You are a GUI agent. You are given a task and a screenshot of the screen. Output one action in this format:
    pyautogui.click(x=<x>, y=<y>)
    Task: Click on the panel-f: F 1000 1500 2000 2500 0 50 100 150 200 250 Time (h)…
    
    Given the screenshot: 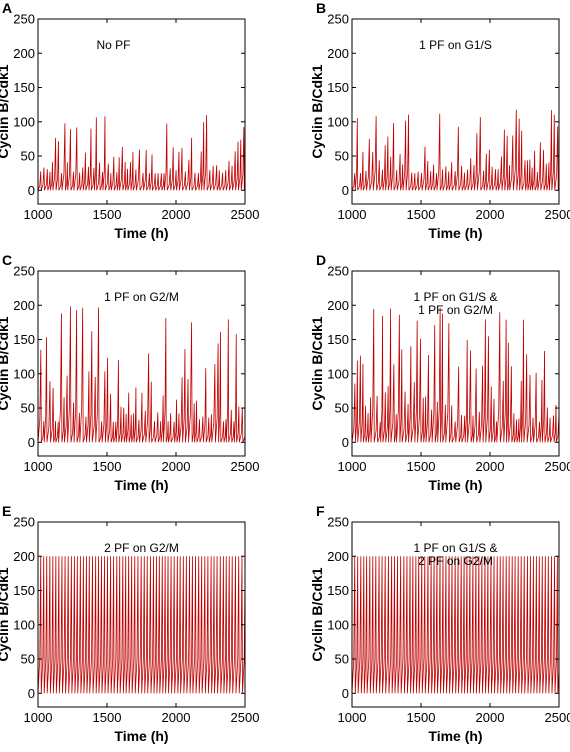 What is the action you would take?
    pyautogui.click(x=439, y=623)
    